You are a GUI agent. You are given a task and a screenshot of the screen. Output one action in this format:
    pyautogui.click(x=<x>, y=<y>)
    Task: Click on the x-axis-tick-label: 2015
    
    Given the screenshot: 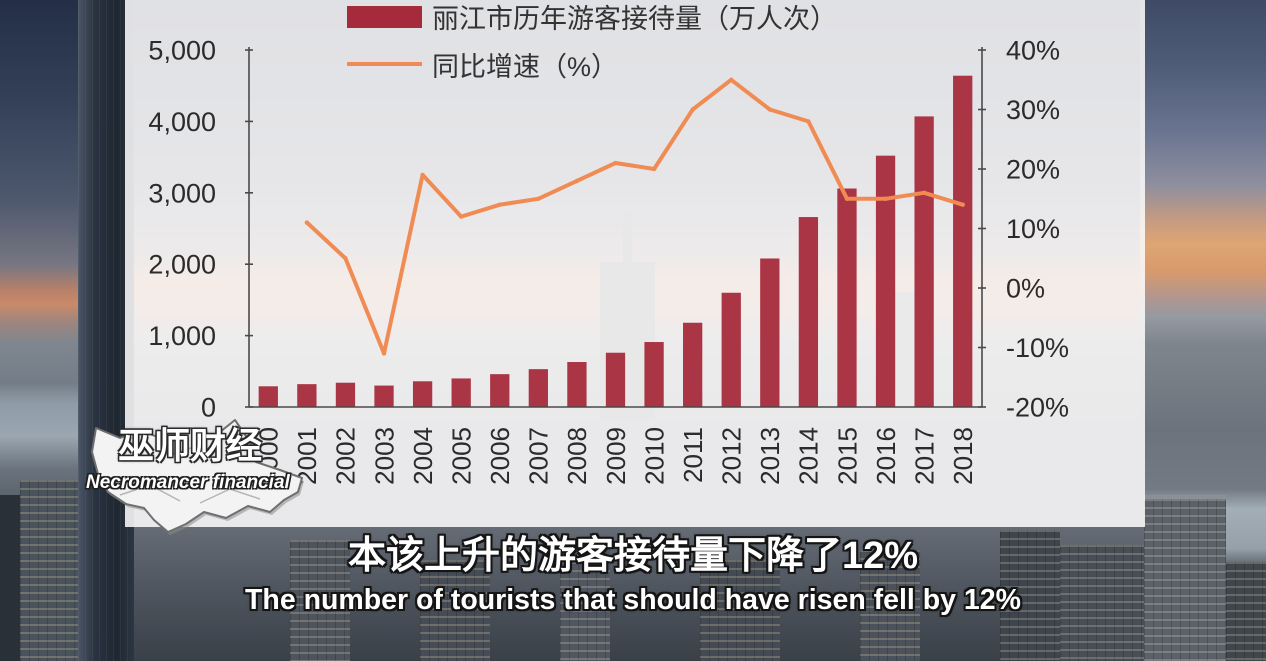 What is the action you would take?
    pyautogui.click(x=847, y=456)
    